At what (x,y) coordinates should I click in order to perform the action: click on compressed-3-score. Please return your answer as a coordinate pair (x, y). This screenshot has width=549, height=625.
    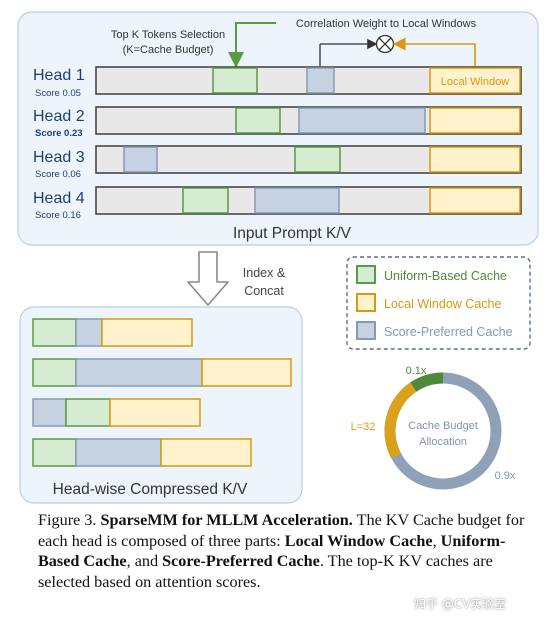
    Looking at the image, I should click on (49, 412).